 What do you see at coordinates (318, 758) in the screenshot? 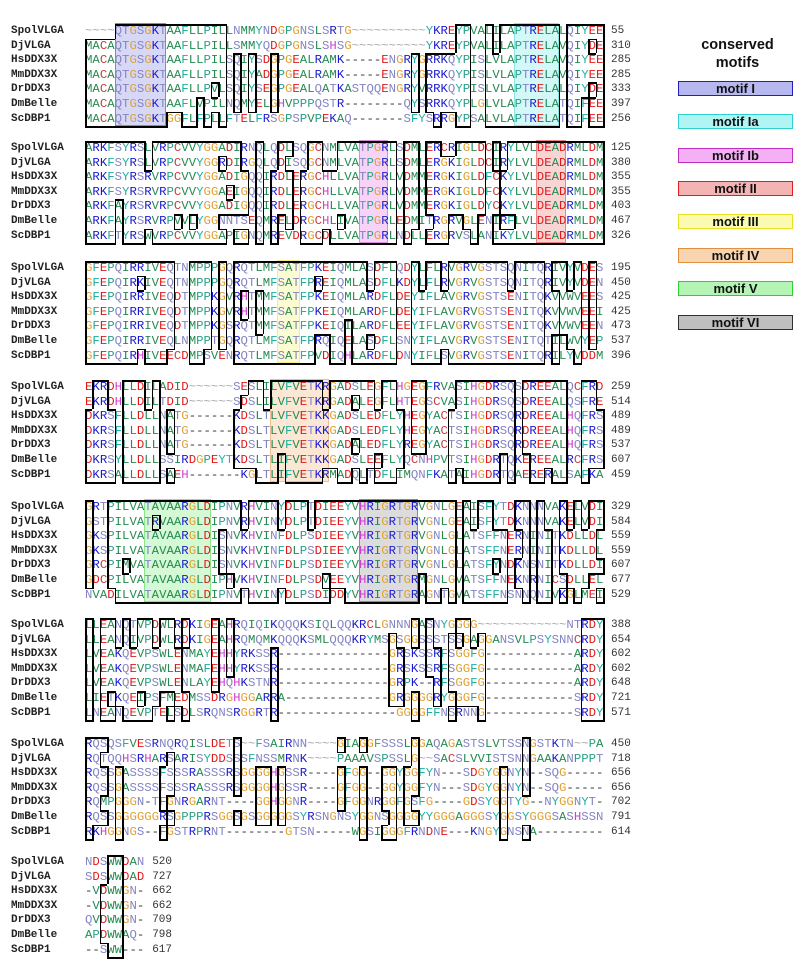
I see `residue: ~` at bounding box center [318, 758].